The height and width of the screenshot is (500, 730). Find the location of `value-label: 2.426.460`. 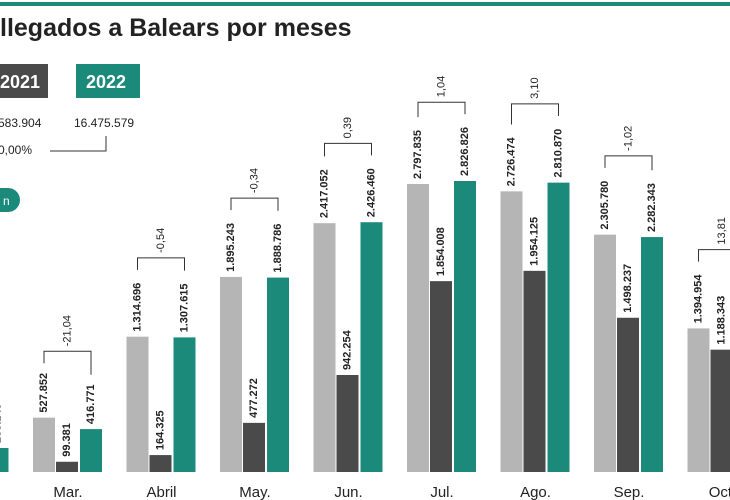

value-label: 2.426.460 is located at coordinates (371, 192).